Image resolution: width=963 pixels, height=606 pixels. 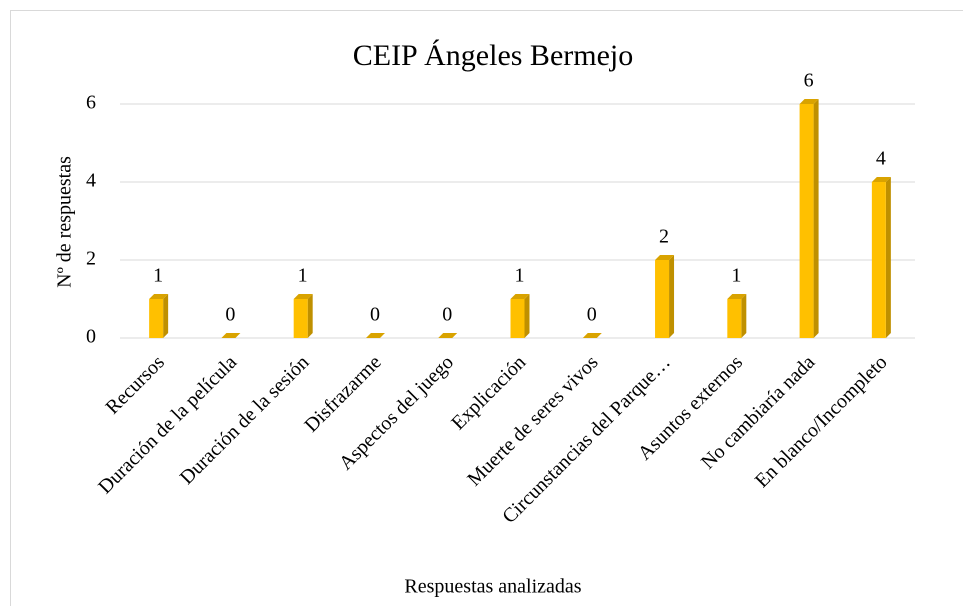 What do you see at coordinates (881, 159) in the screenshot?
I see `value-label: 4` at bounding box center [881, 159].